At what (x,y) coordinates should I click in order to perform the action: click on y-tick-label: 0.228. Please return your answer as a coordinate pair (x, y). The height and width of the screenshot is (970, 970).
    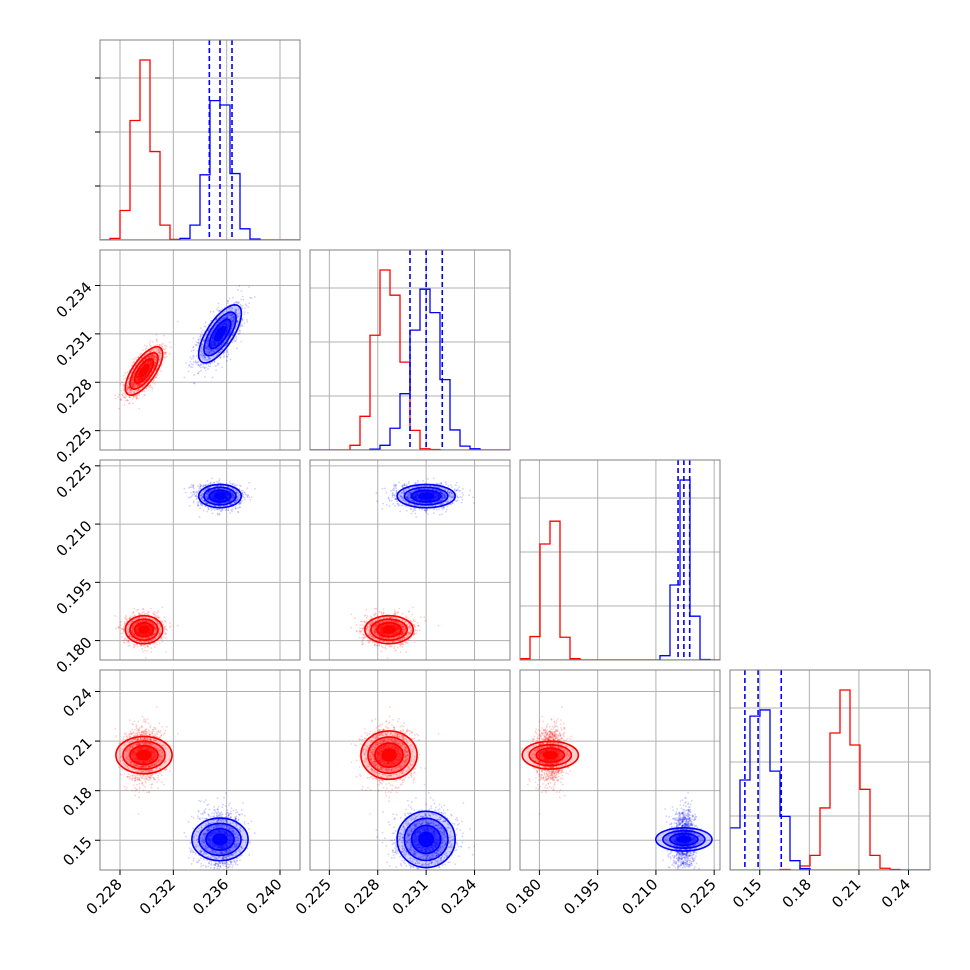
    Looking at the image, I should click on (74, 396).